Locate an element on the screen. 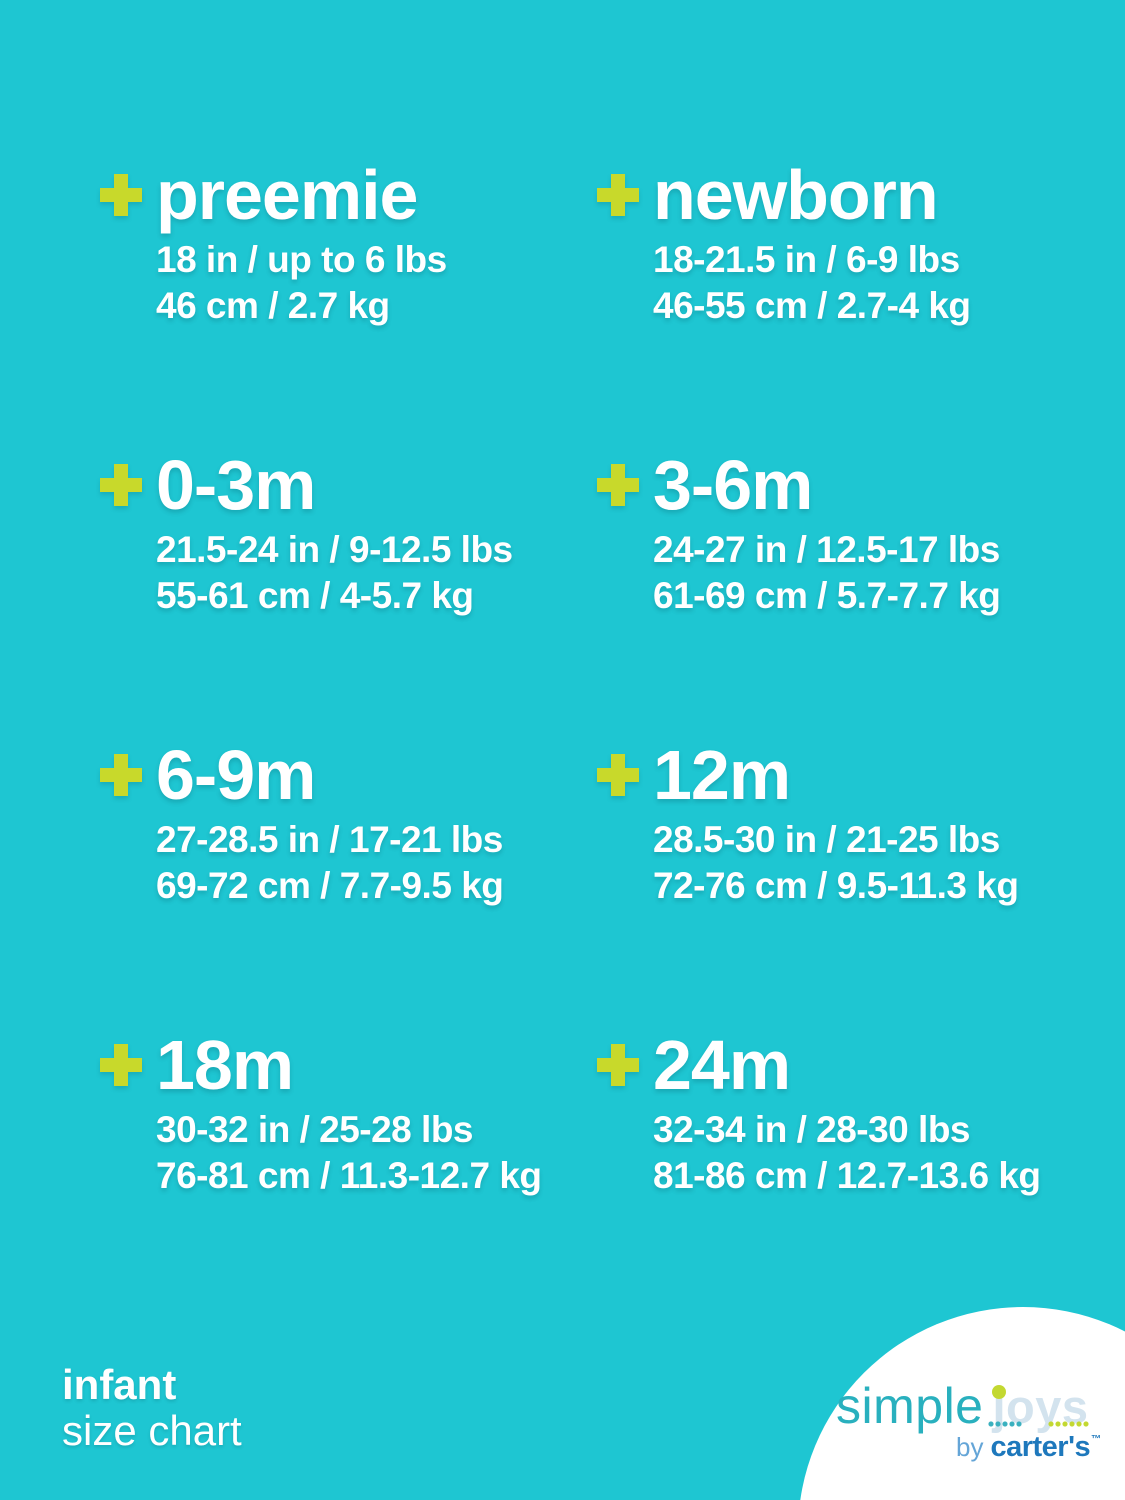 The height and width of the screenshot is (1500, 1125). size-label: 24m is located at coordinates (722, 1065).